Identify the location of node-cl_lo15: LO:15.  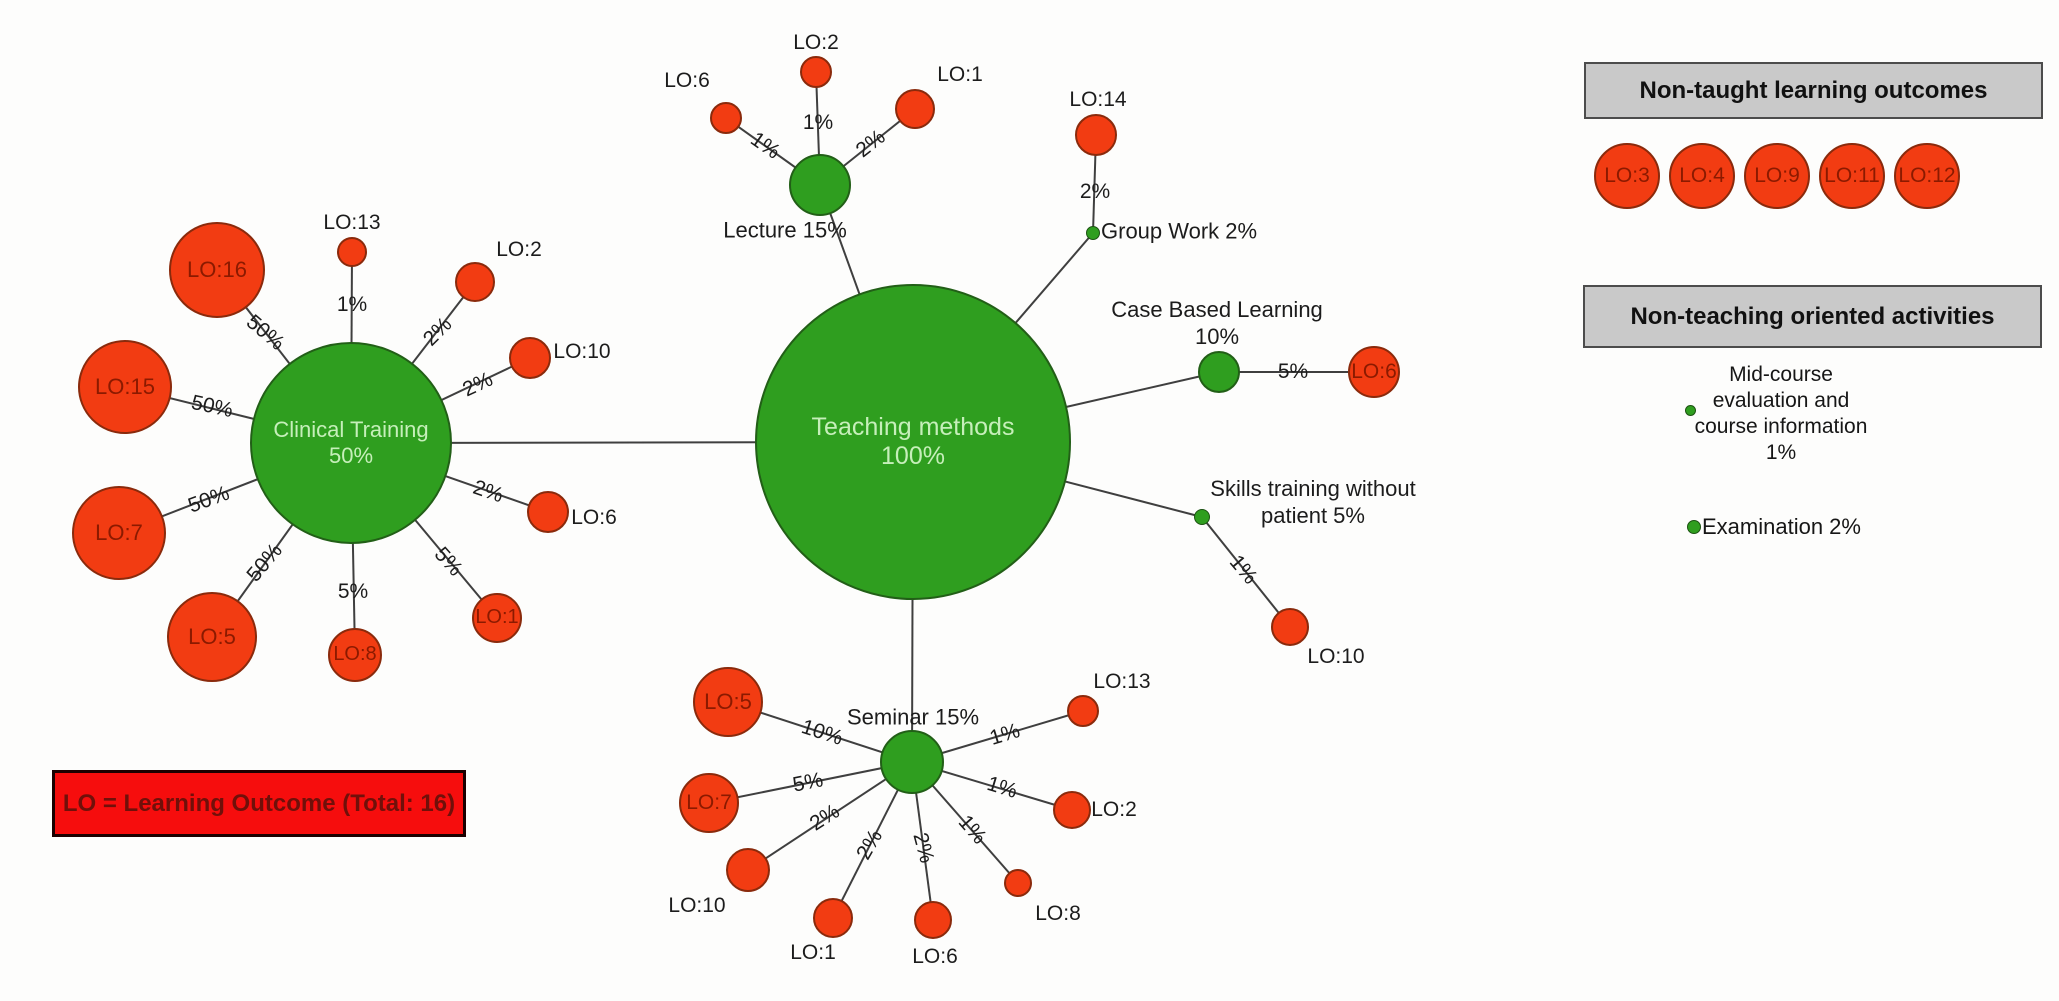
(125, 387).